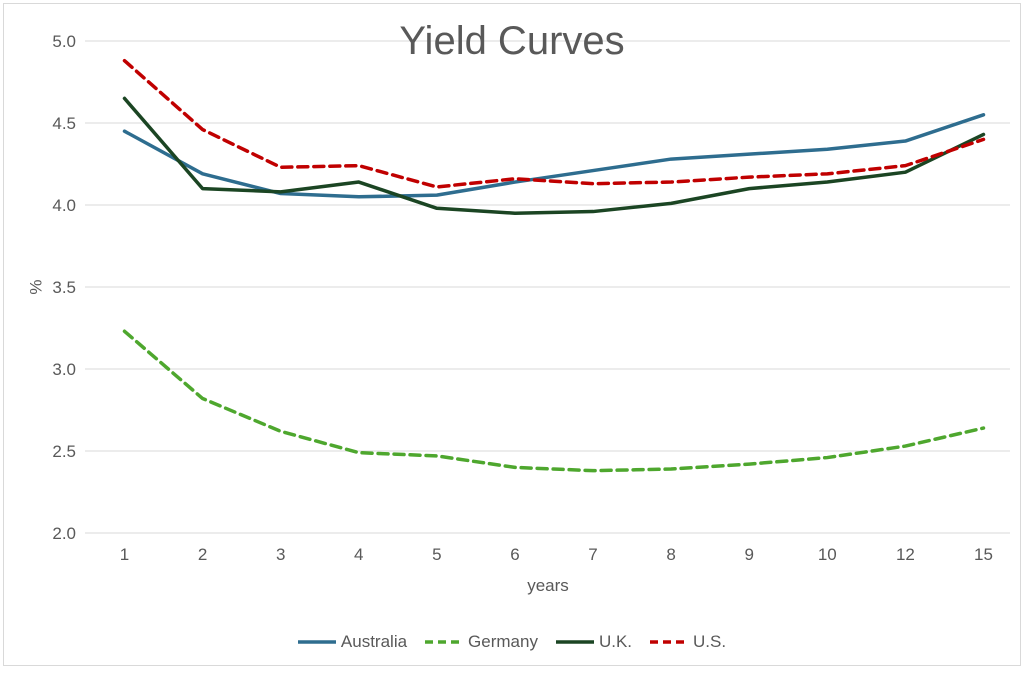 The width and height of the screenshot is (1024, 674). Describe the element at coordinates (64, 205) in the screenshot. I see `y-tick-label: 4.0` at that location.